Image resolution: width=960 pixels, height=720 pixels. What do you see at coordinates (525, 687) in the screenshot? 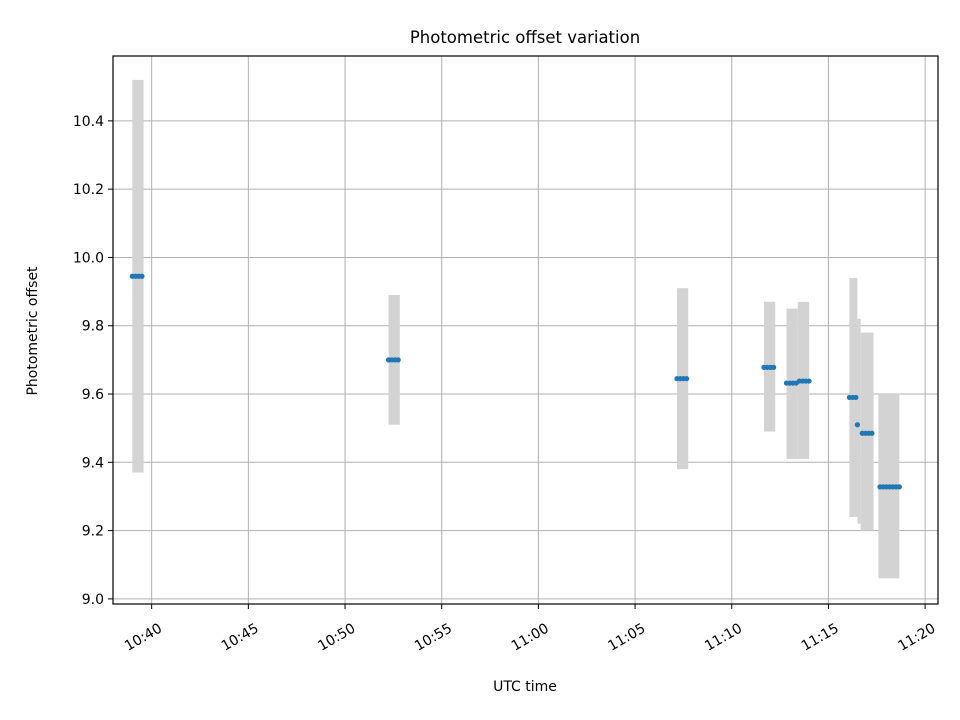
I see `x-axis-label: UTC time` at bounding box center [525, 687].